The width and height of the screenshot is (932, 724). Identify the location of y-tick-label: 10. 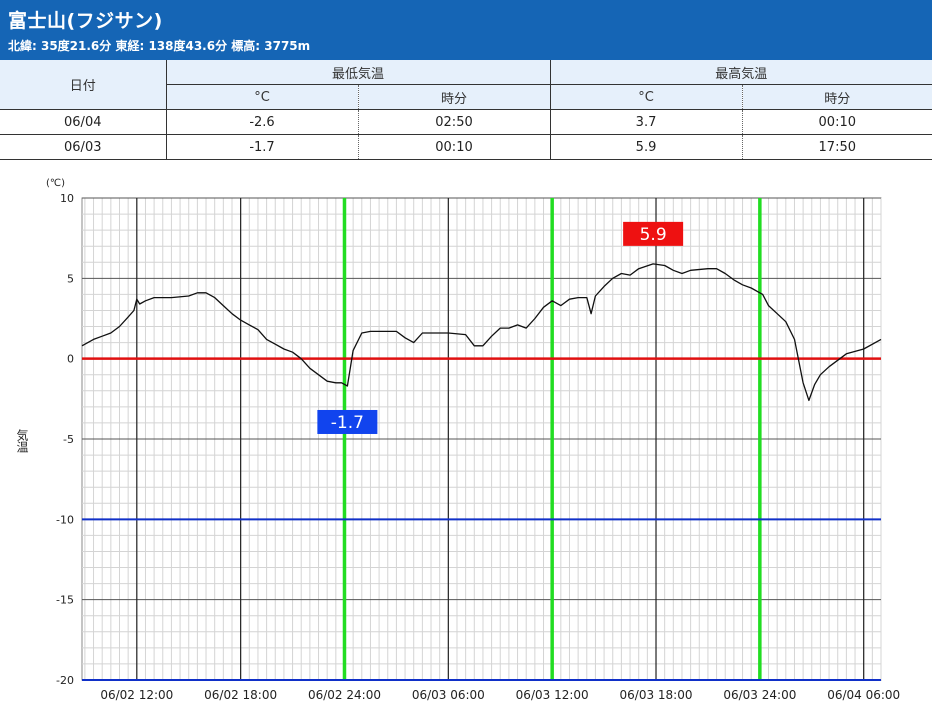
(67, 198).